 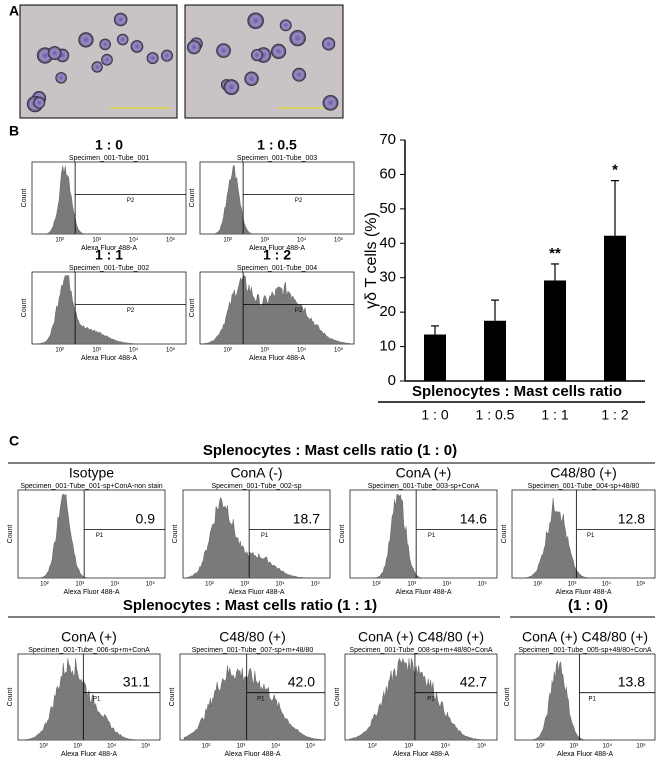 What do you see at coordinates (434, 415) in the screenshot?
I see `x-tick-label: 1 : 0` at bounding box center [434, 415].